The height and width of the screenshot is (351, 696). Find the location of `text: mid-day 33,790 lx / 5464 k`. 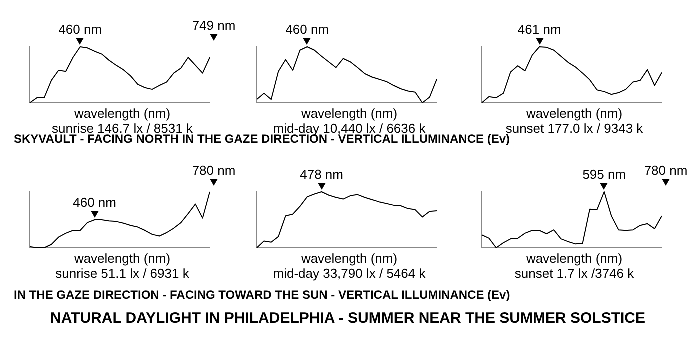

text: mid-day 33,790 lx / 5464 k is located at coordinates (349, 273).